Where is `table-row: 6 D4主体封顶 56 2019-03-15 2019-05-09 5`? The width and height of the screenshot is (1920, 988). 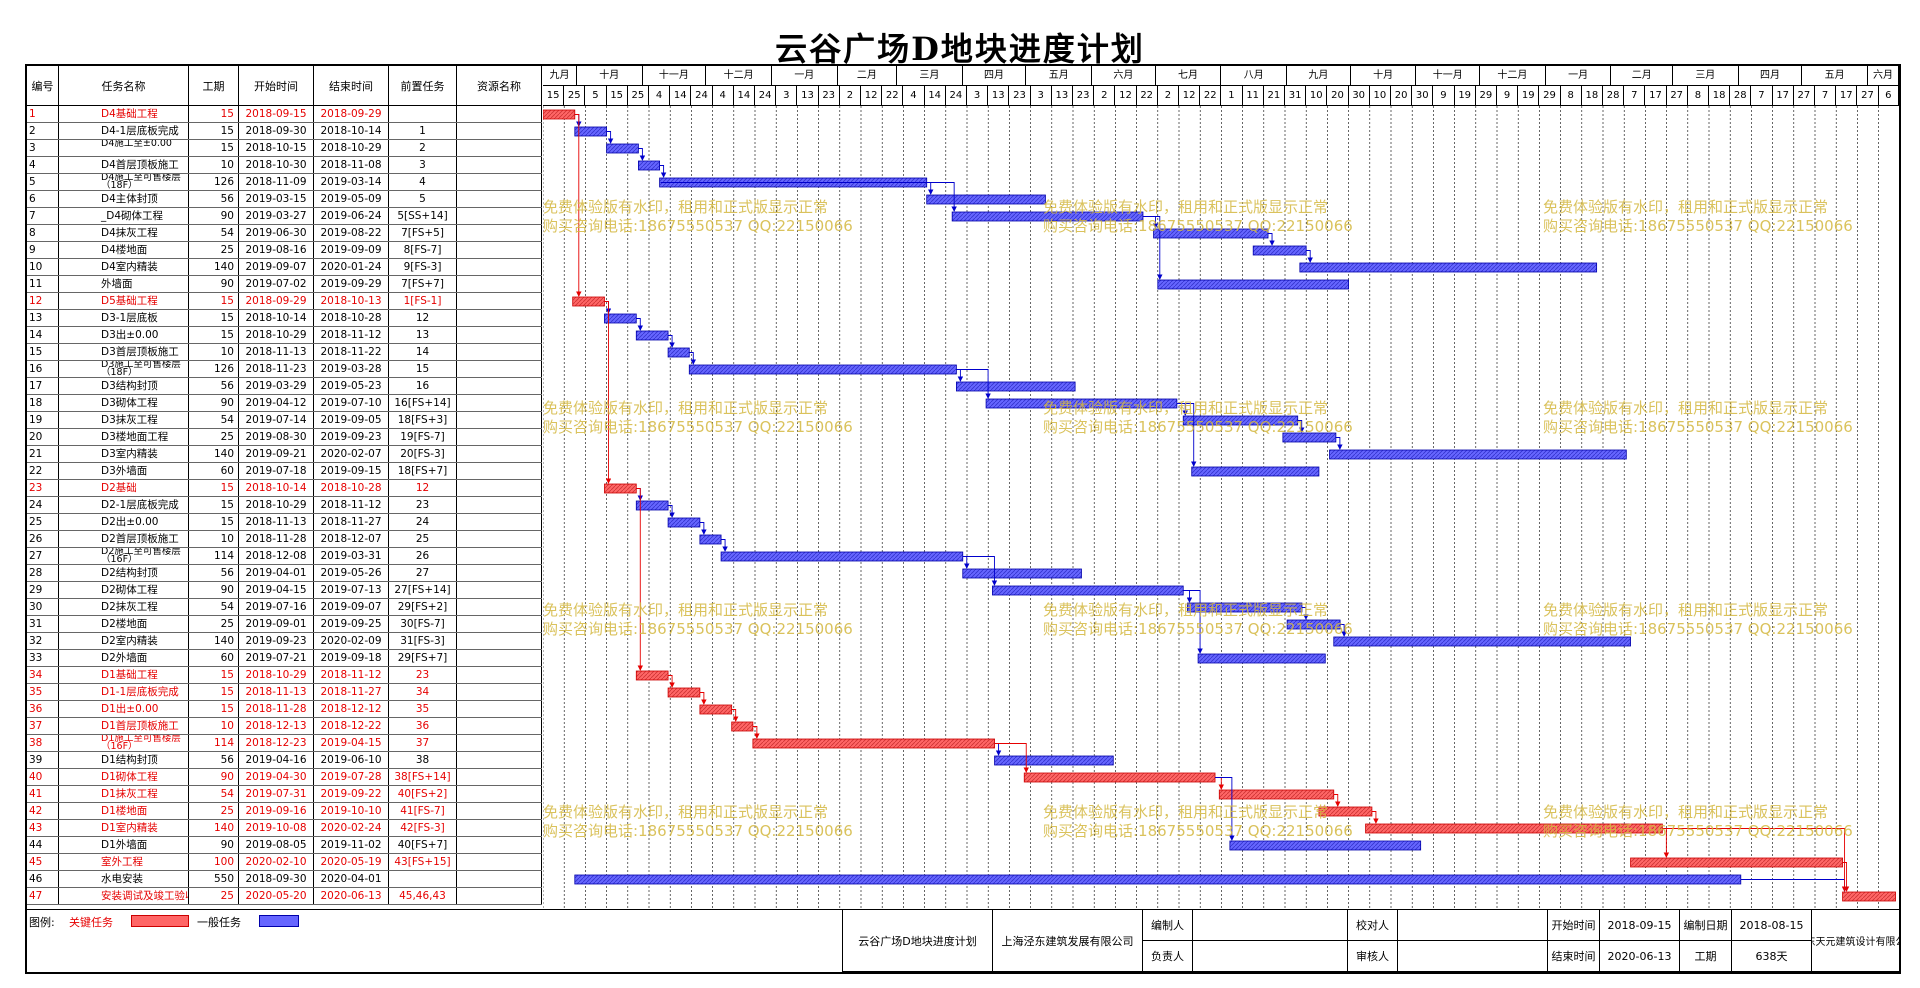 table-row: 6 D4主体封顶 56 2019-03-15 2019-05-09 5 is located at coordinates (284, 199).